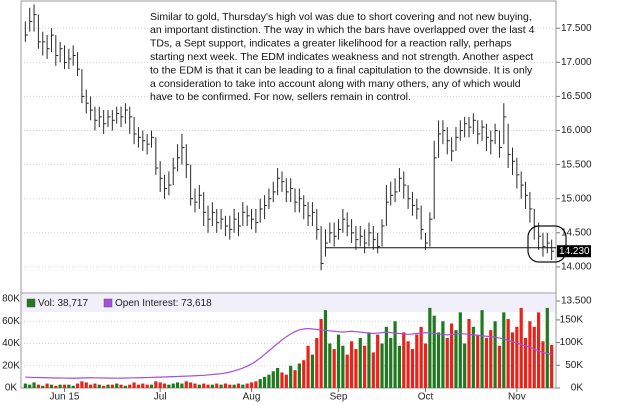 This screenshot has height=405, width=620. What do you see at coordinates (11, 343) in the screenshot?
I see `y-tick-label: 40K` at bounding box center [11, 343].